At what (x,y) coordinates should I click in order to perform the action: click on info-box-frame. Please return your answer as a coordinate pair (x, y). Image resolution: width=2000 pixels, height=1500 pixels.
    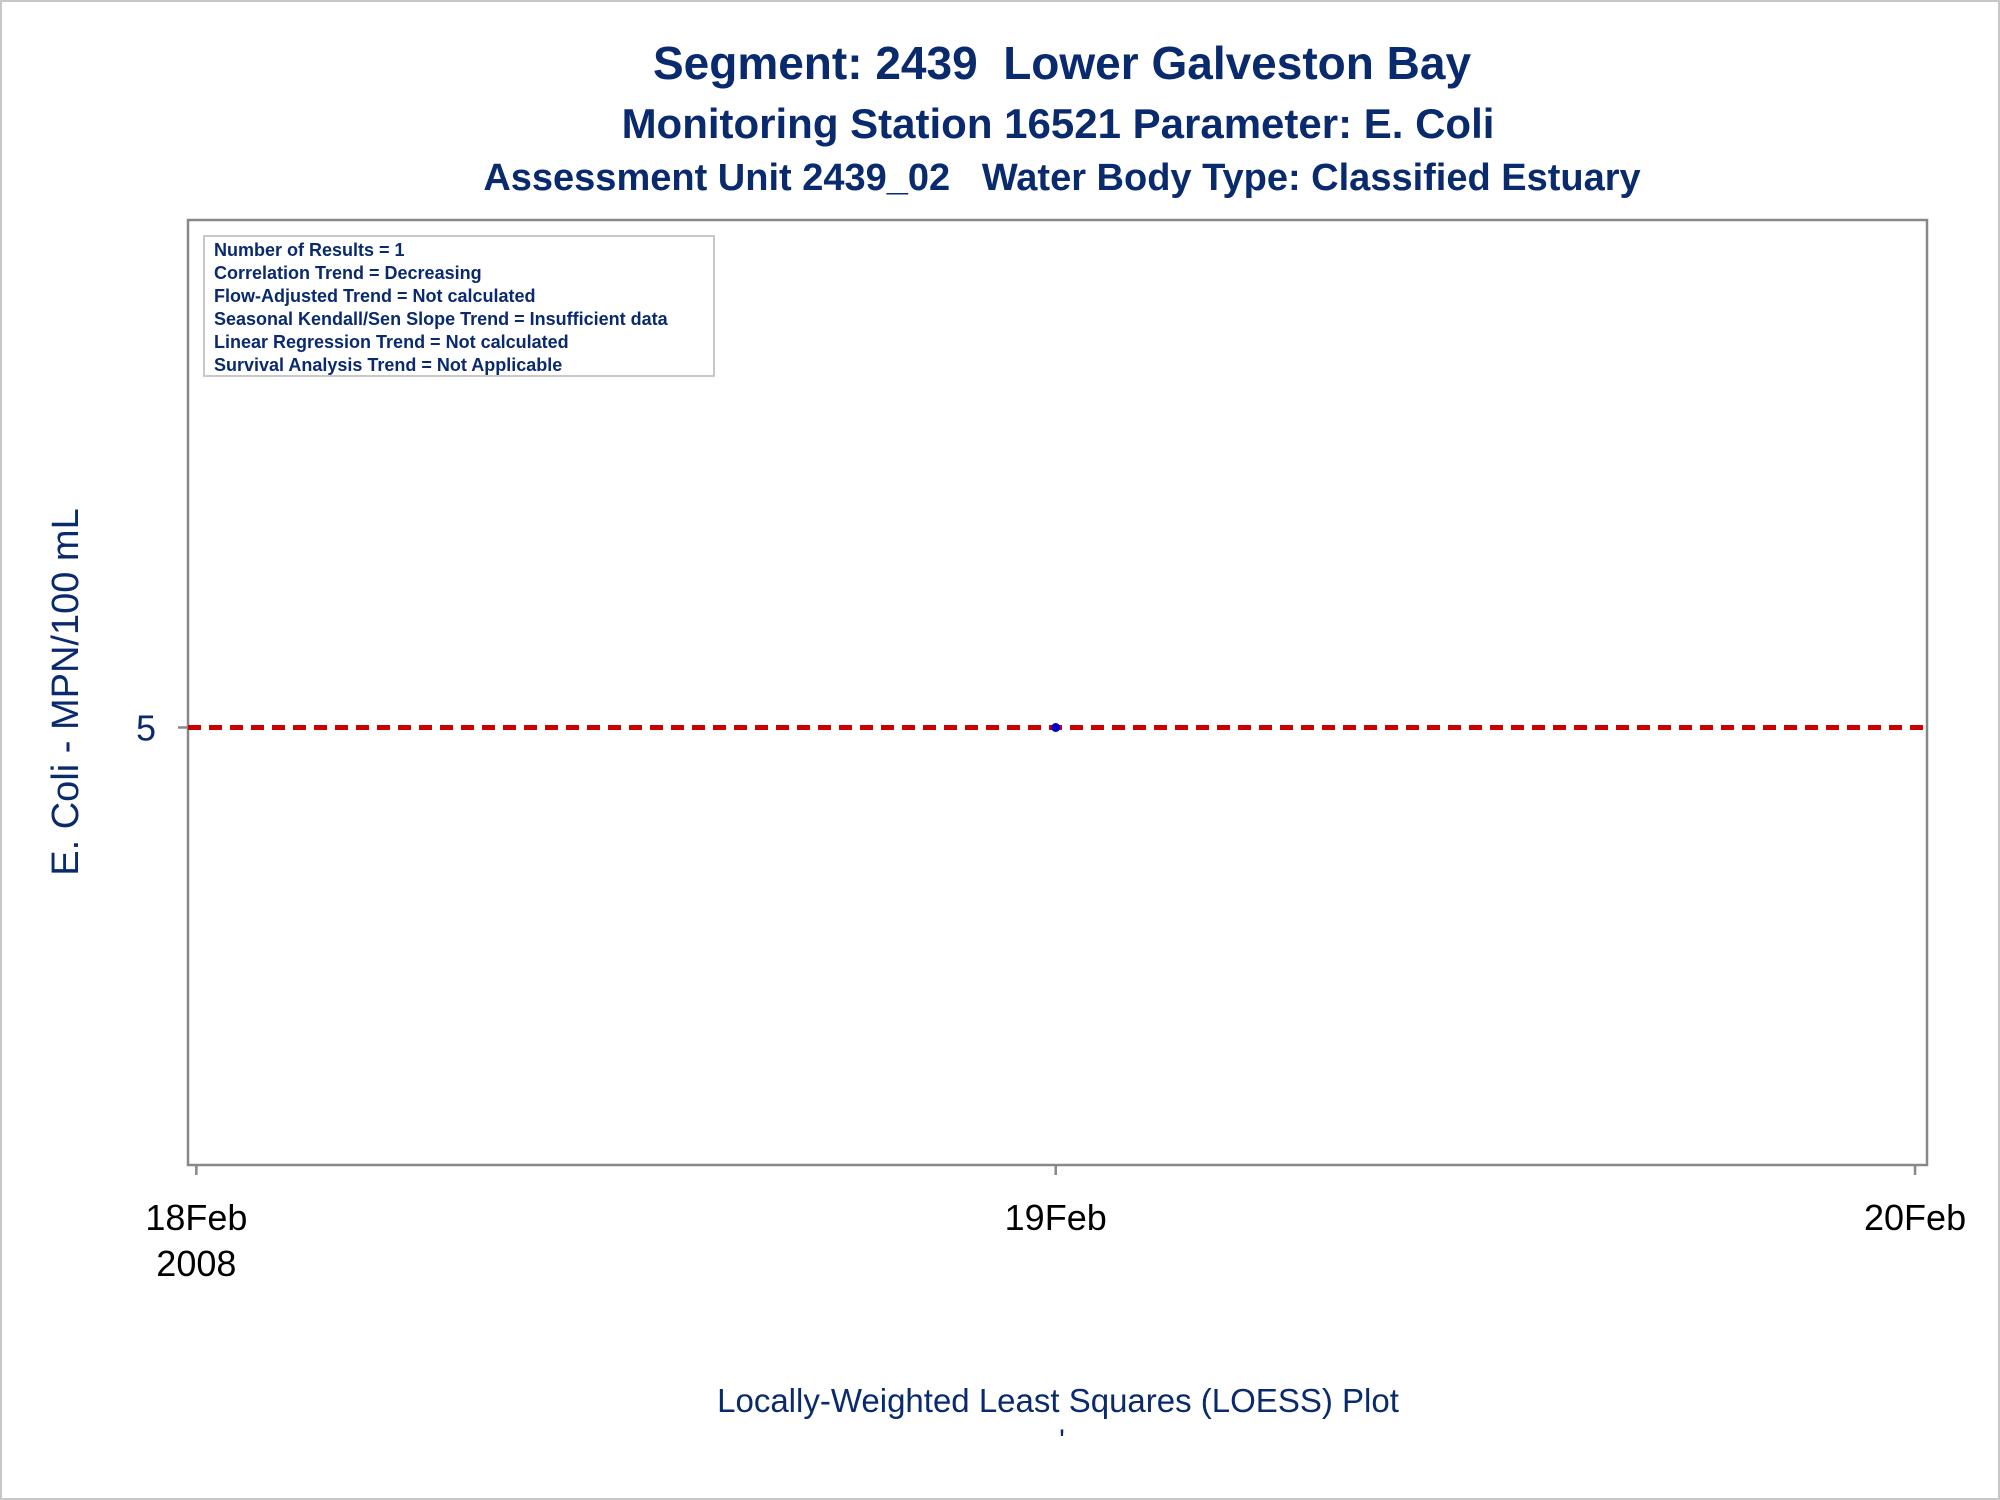
    Looking at the image, I should click on (459, 306).